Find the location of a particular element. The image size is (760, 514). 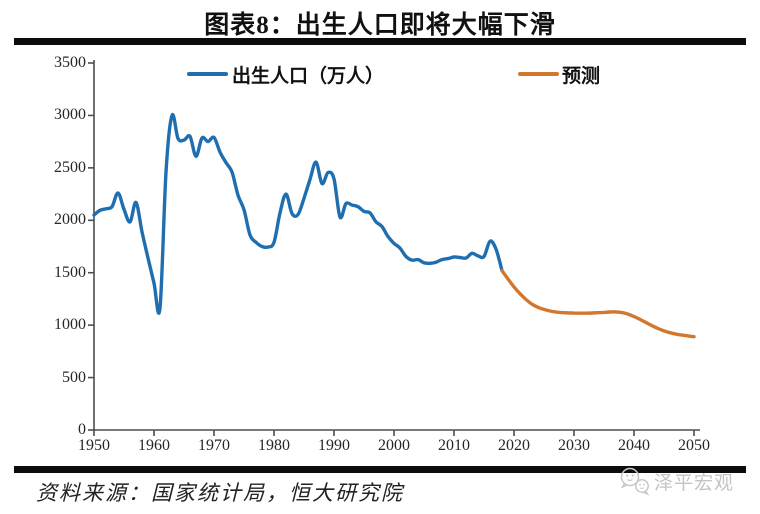

chat-bubbles-icon is located at coordinates (635, 481).